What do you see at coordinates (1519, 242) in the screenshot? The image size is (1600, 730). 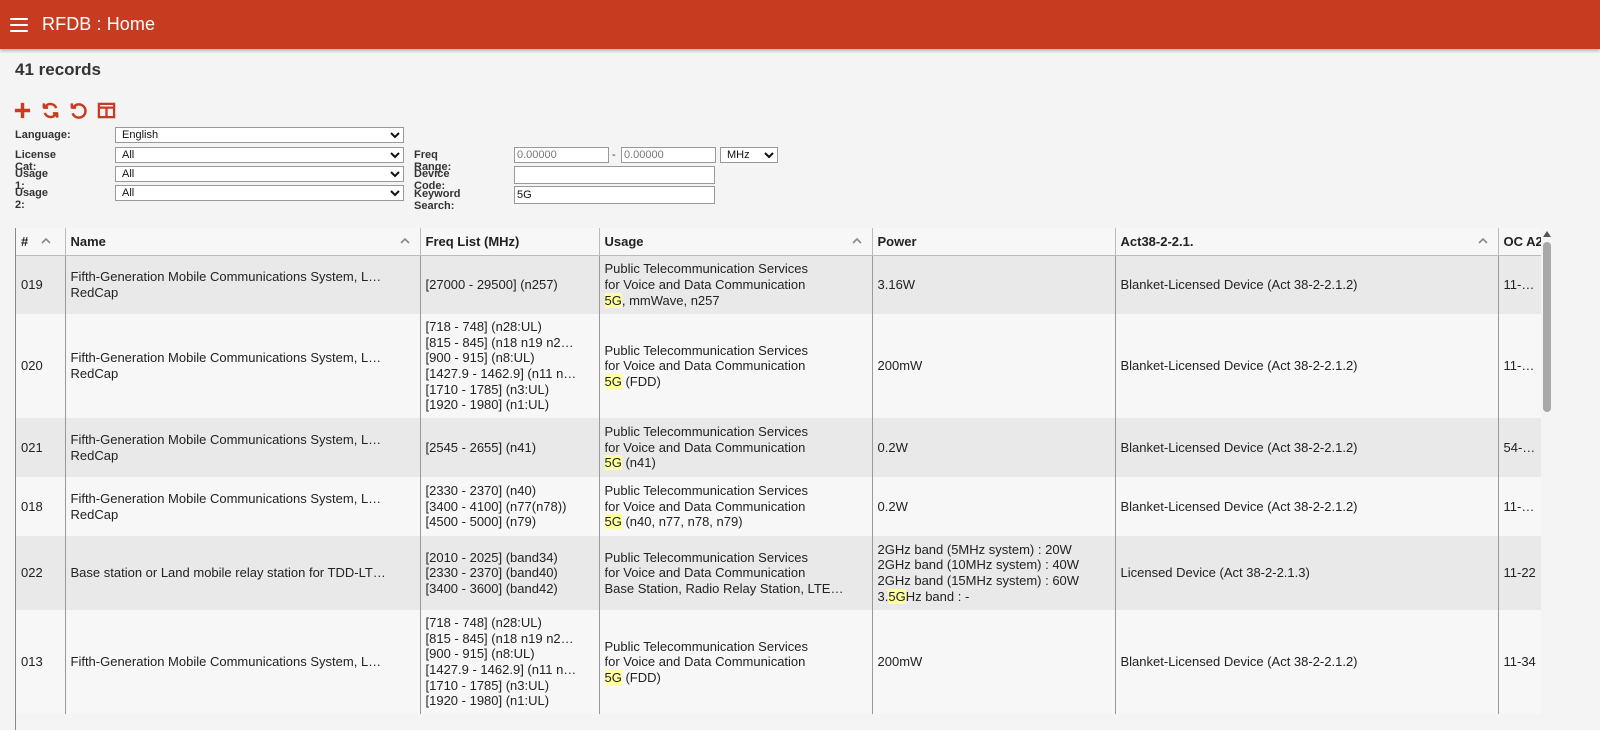 I see `column-header-oc: OC A2` at bounding box center [1519, 242].